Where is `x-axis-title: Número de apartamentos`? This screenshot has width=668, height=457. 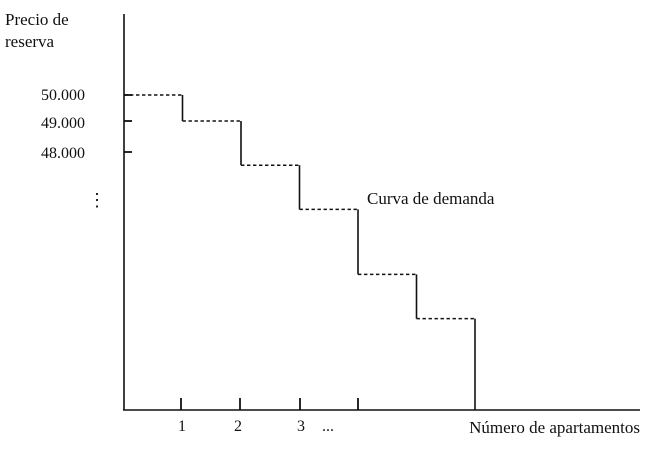
x-axis-title: Número de apartamentos is located at coordinates (554, 427).